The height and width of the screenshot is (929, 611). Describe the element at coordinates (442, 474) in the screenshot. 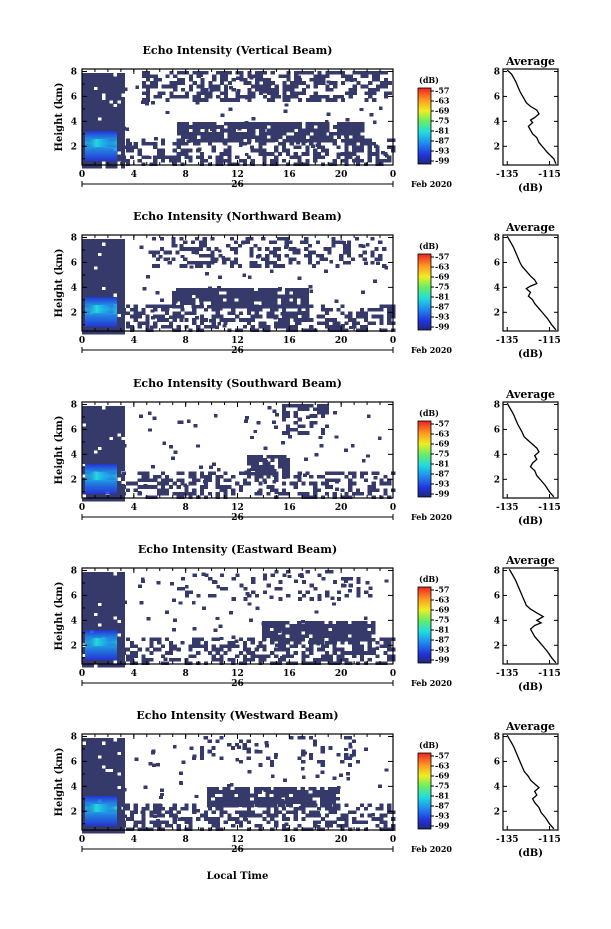

I see `colorbar-tick-label: -87` at that location.